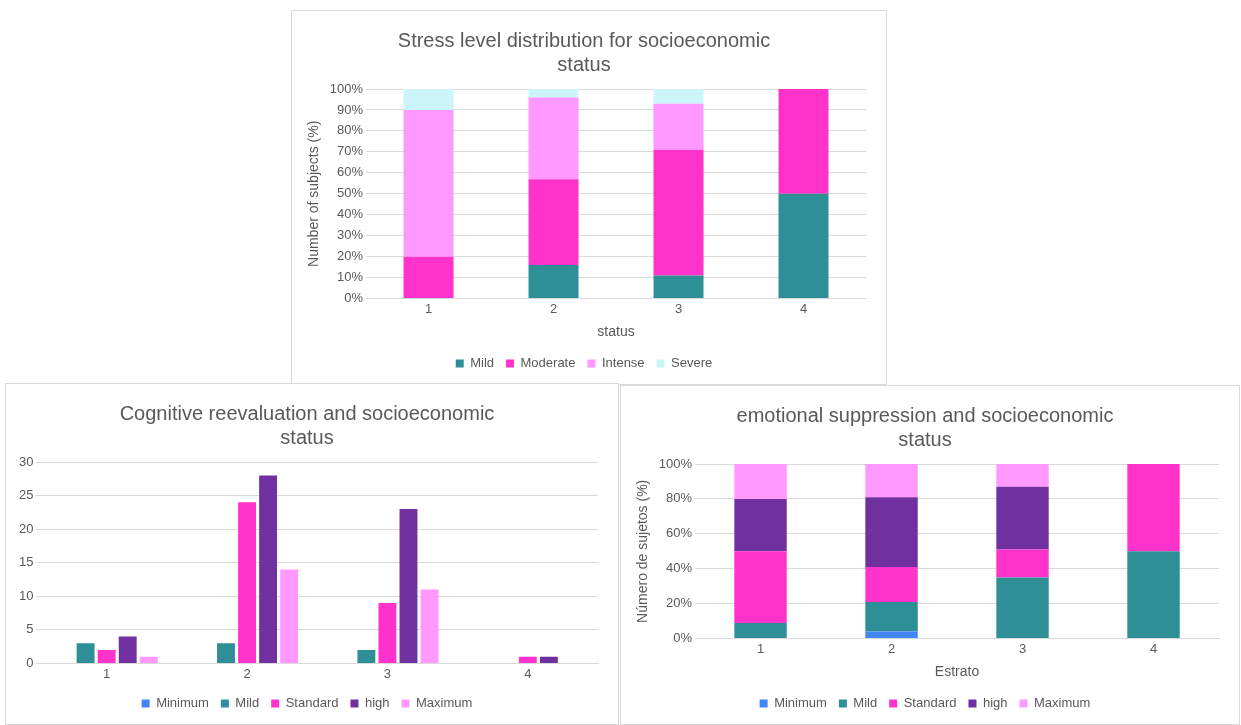 The height and width of the screenshot is (725, 1241). Describe the element at coordinates (26, 495) in the screenshot. I see `y-tick-label: 25` at that location.